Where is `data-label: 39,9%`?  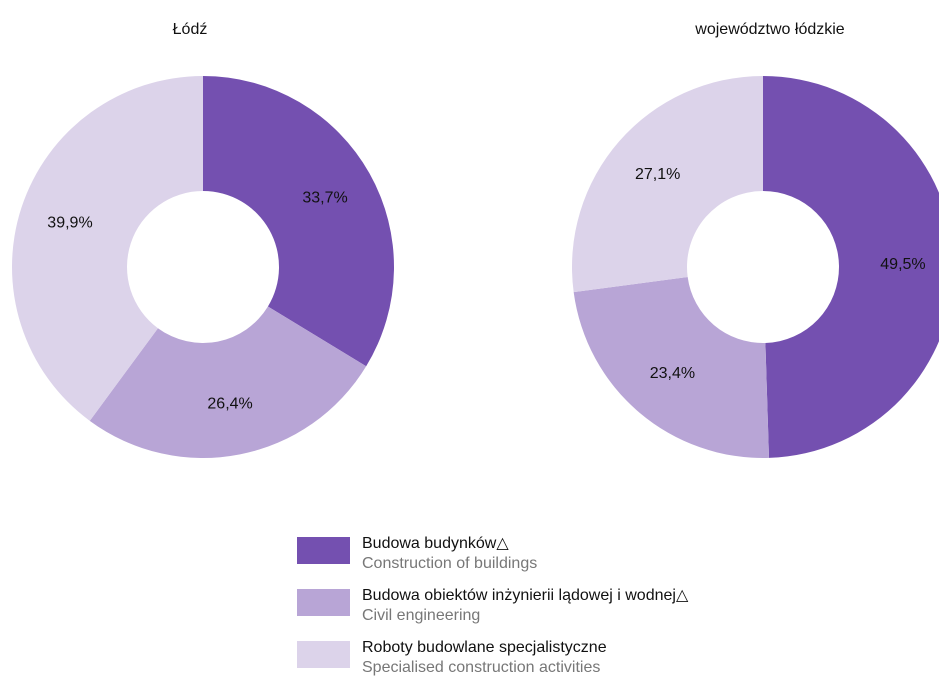
data-label: 39,9% is located at coordinates (69, 223).